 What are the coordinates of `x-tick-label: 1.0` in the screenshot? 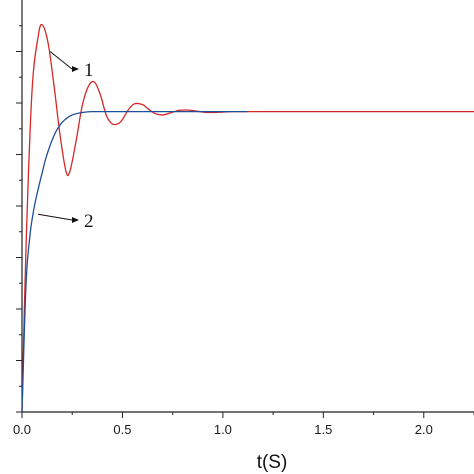 It's located at (223, 429).